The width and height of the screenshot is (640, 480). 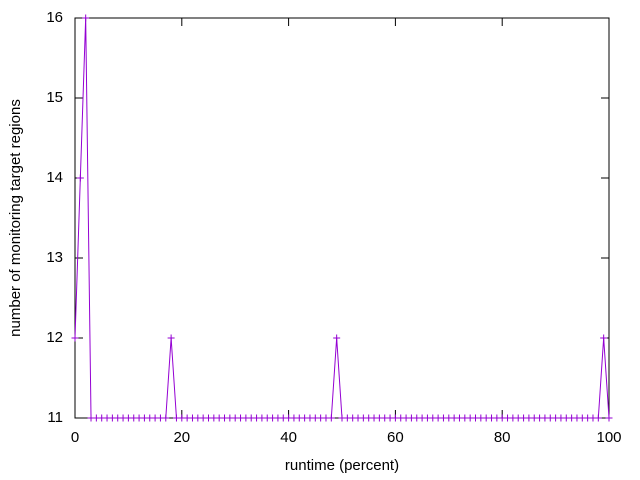 I want to click on y-tick-label: 16, so click(x=54, y=17).